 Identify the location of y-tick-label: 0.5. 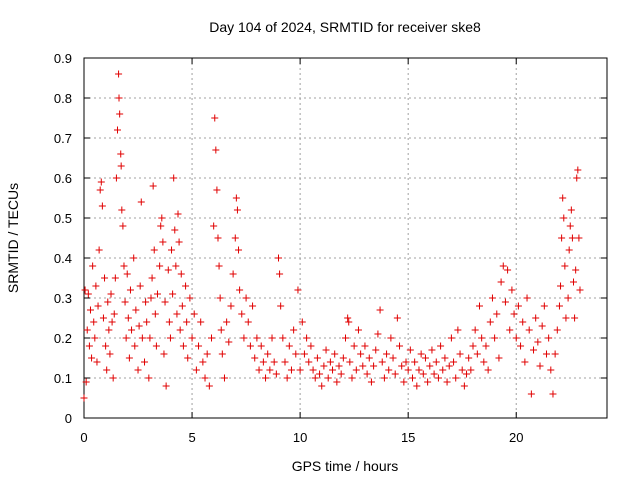
(63, 218).